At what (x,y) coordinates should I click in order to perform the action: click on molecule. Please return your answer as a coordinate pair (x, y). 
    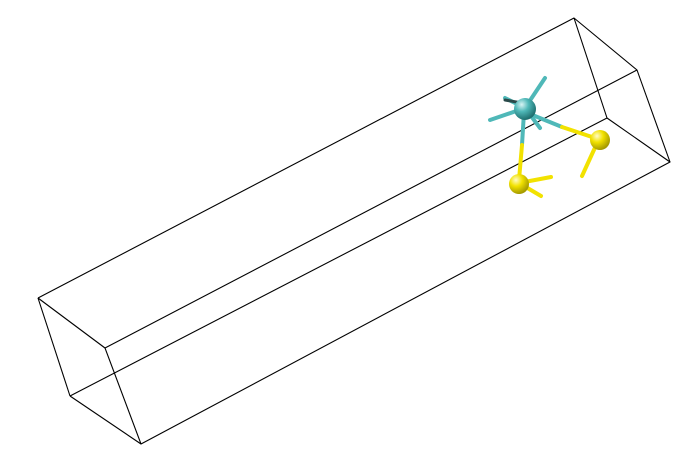
    Looking at the image, I should click on (549, 137).